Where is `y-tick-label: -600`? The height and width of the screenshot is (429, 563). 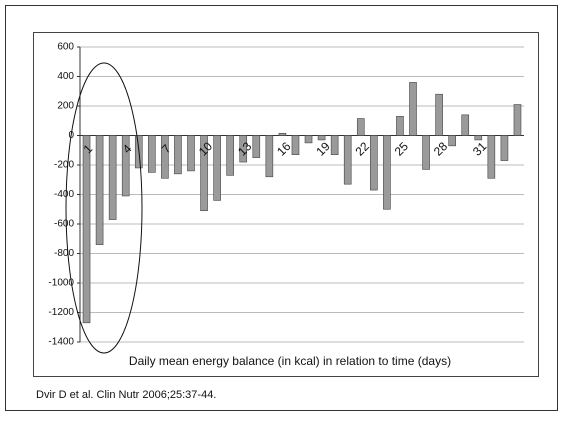
y-tick-label: -600 is located at coordinates (64, 224).